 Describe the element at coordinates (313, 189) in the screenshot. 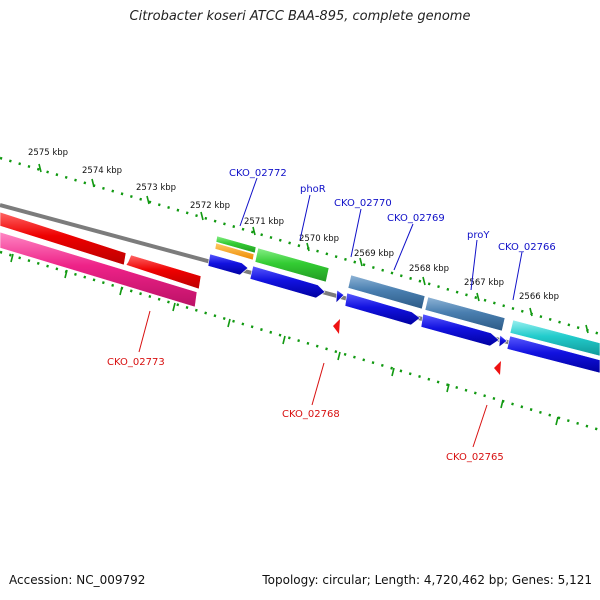

I see `gene-label: phoR` at that location.